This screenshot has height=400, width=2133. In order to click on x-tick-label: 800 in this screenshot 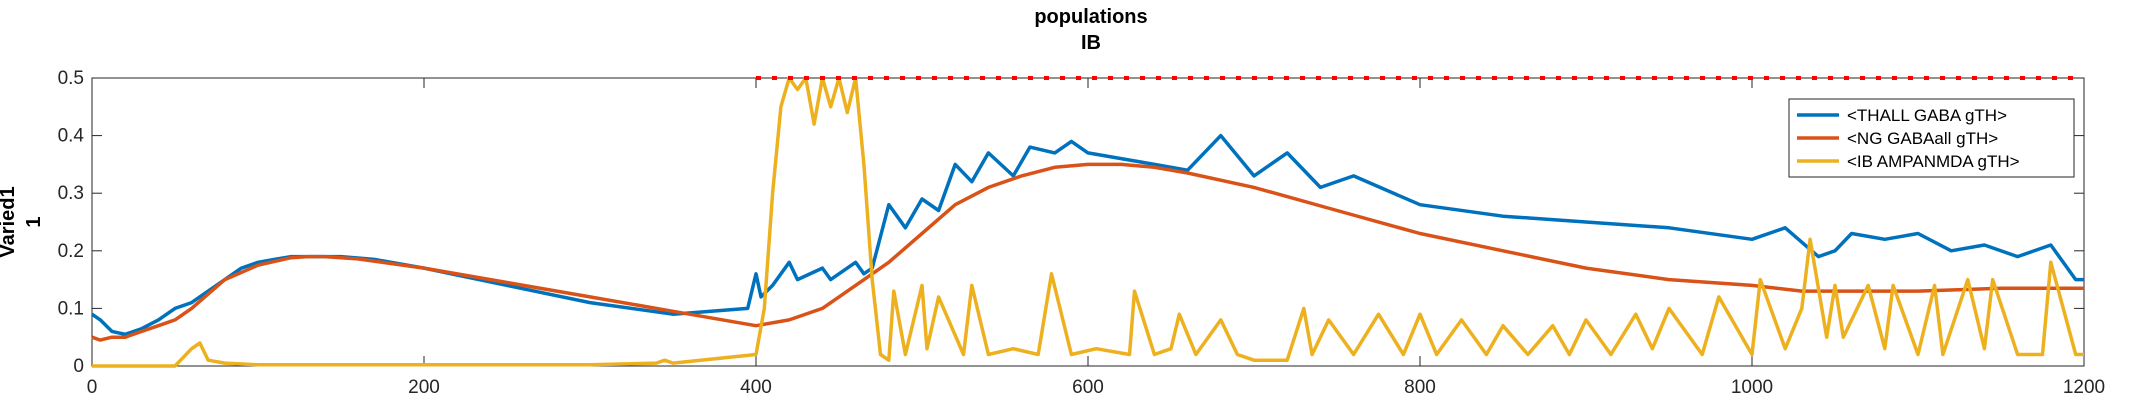, I will do `click(1420, 387)`.